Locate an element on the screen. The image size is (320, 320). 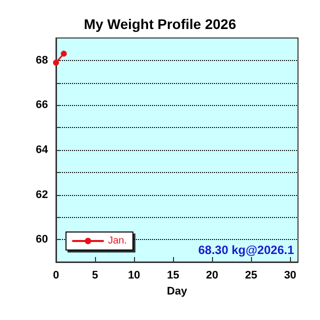
x-tick-label: 10 is located at coordinates (134, 276).